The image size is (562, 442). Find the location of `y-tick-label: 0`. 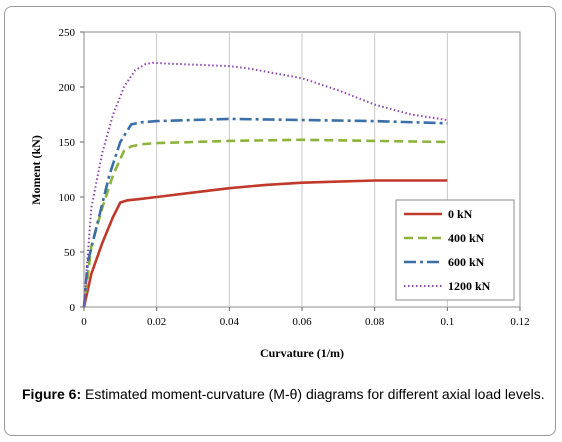

y-tick-label: 0 is located at coordinates (73, 308).